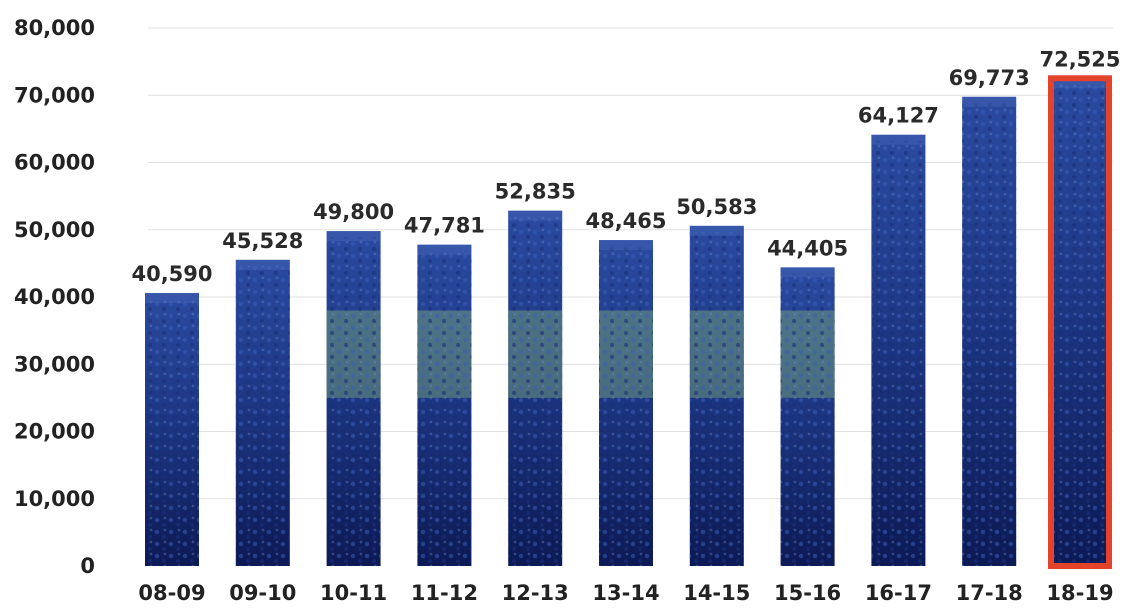  Describe the element at coordinates (625, 221) in the screenshot. I see `data-label: 48,465` at that location.